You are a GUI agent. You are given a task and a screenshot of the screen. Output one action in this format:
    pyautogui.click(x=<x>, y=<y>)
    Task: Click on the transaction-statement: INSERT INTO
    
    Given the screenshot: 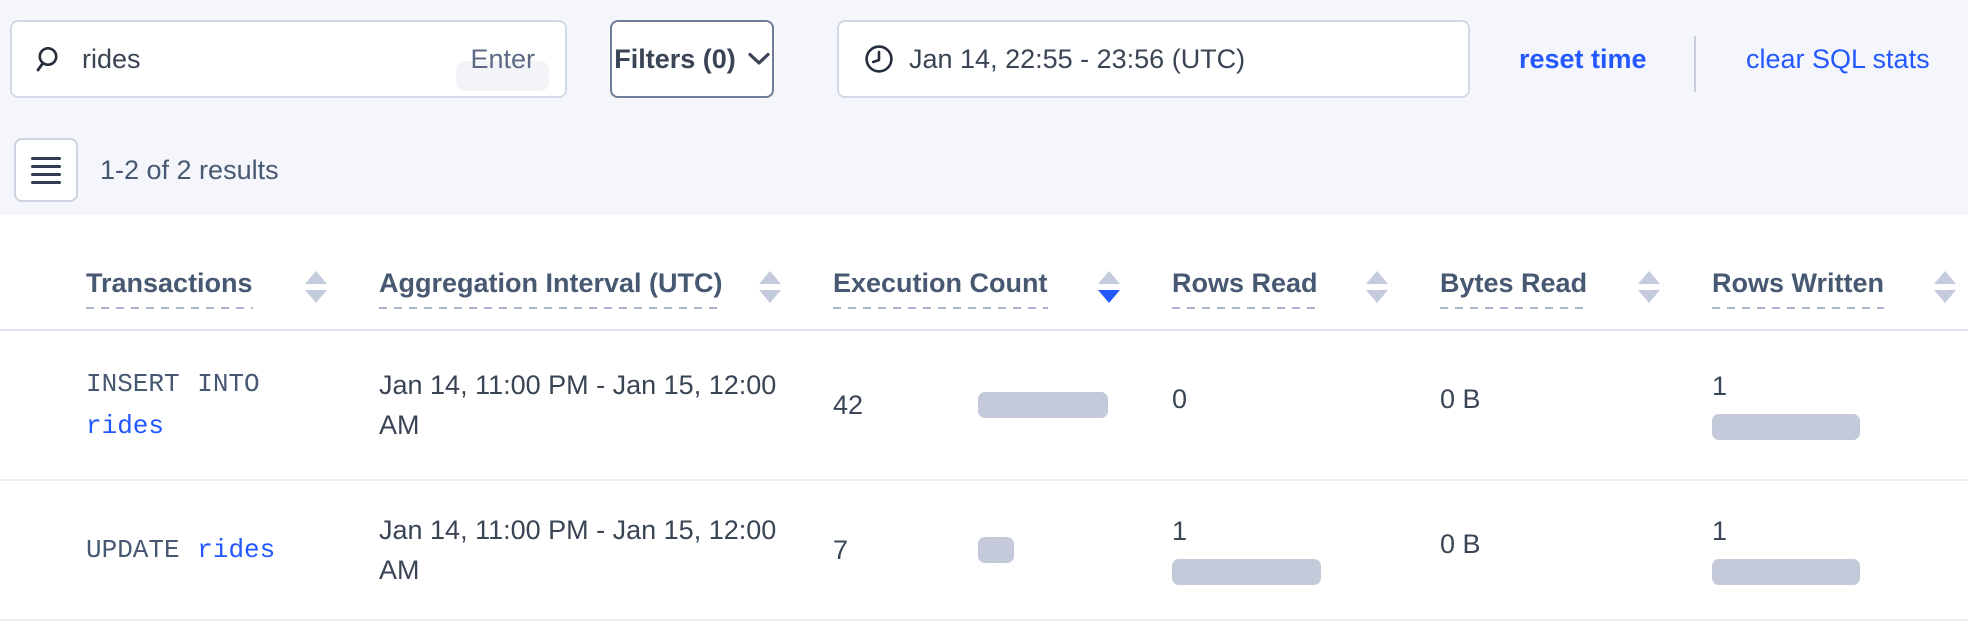 What is the action you would take?
    pyautogui.click(x=173, y=384)
    